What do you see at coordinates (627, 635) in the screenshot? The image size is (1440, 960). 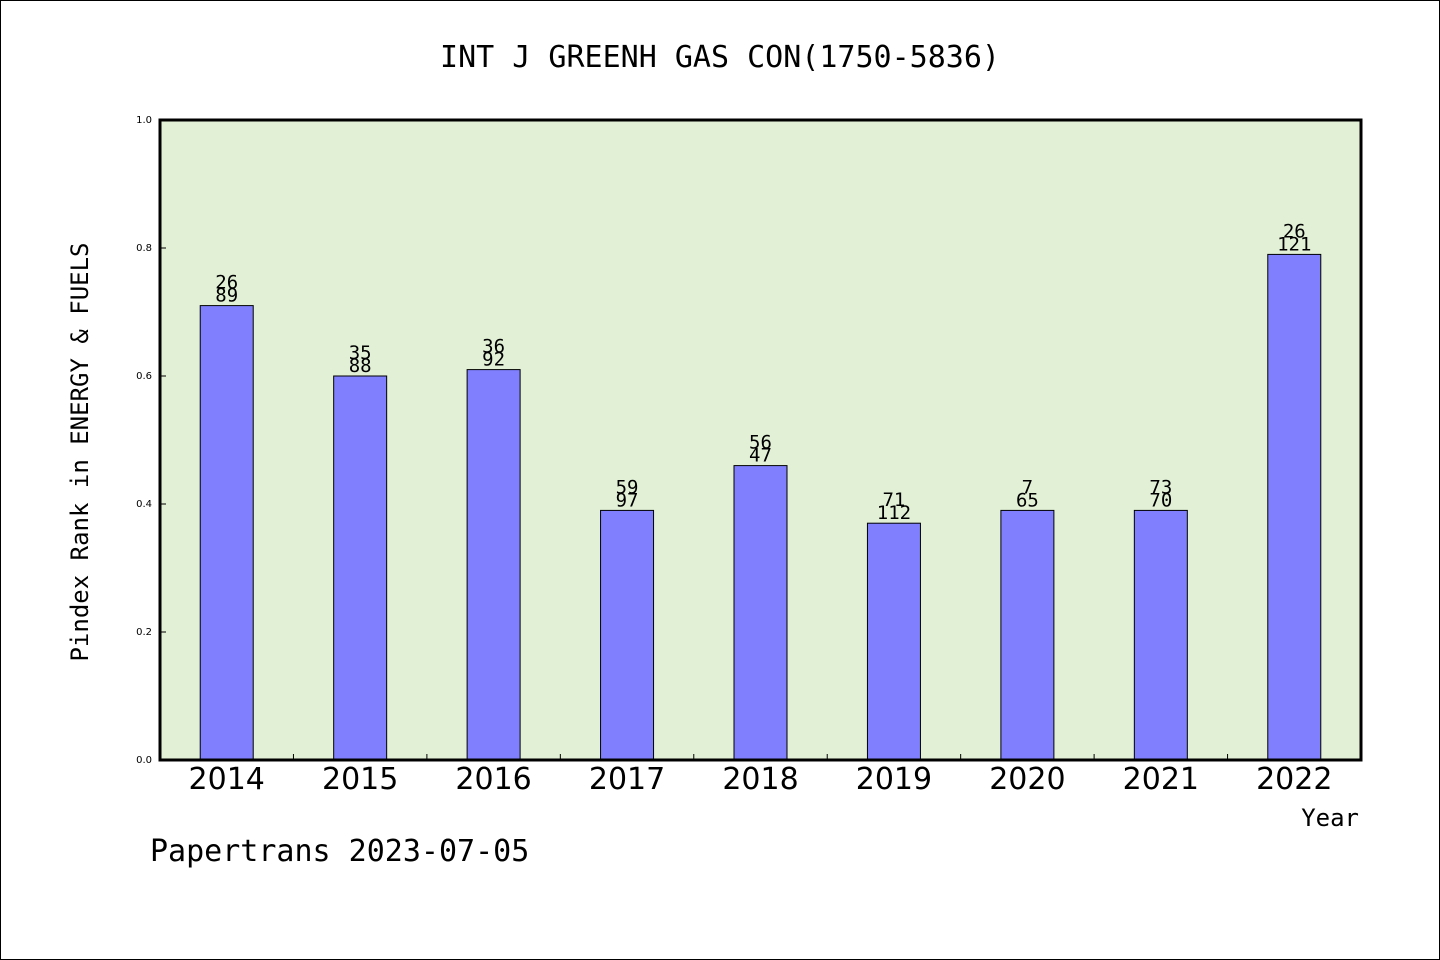 I see `bar-2017` at bounding box center [627, 635].